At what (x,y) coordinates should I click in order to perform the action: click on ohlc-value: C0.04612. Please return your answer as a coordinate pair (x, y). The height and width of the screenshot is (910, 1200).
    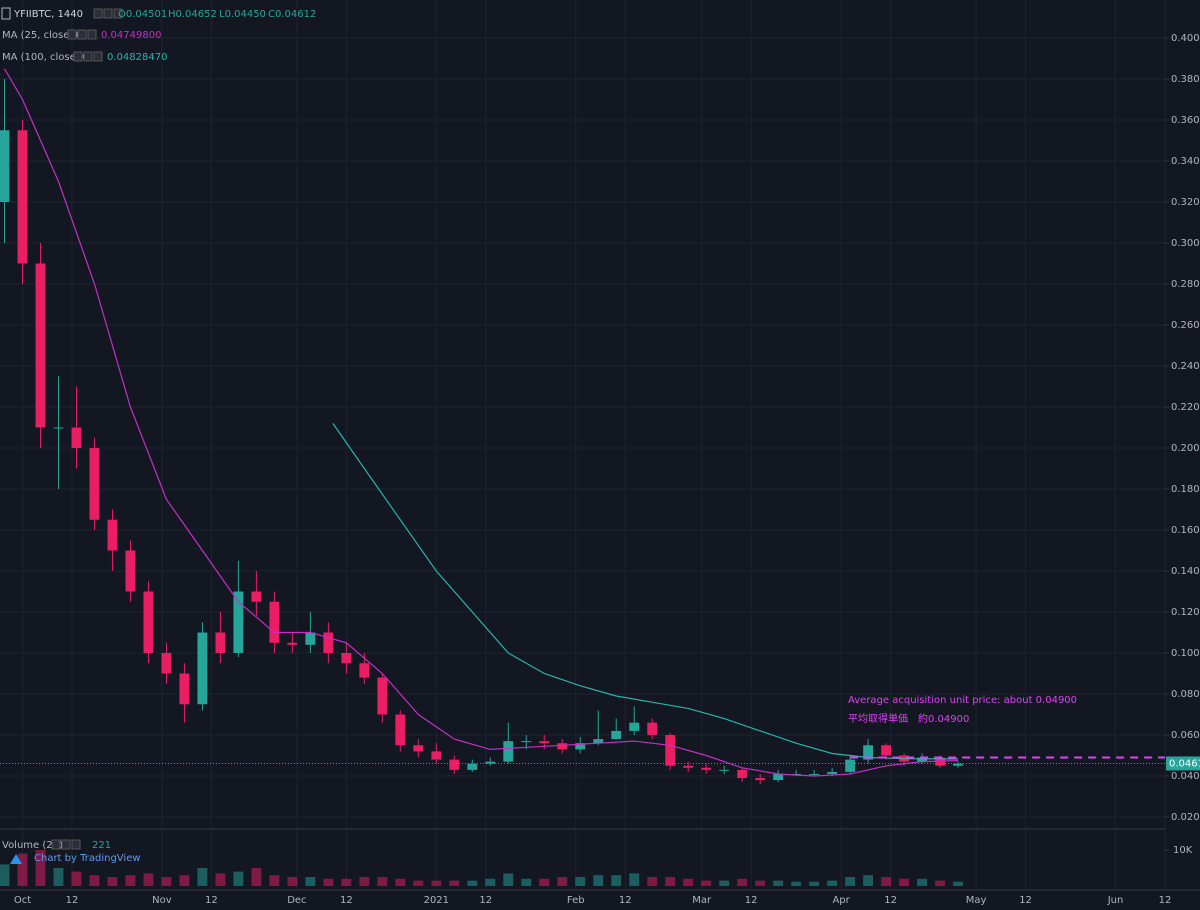
    Looking at the image, I should click on (292, 14).